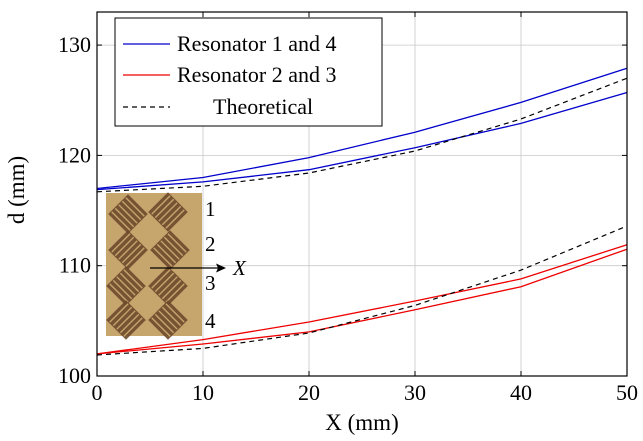 The image size is (643, 441). I want to click on inset-label-1: 1, so click(210, 209).